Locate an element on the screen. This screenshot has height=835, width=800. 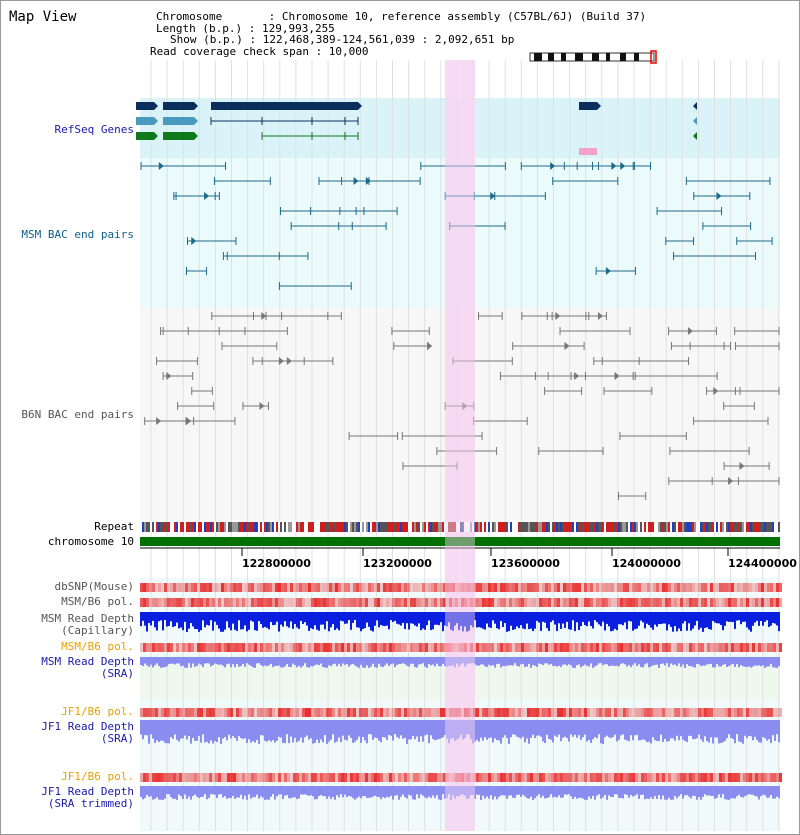
track-label-msm-b6-pol-2: MSM/B6 pol. is located at coordinates (97, 646).